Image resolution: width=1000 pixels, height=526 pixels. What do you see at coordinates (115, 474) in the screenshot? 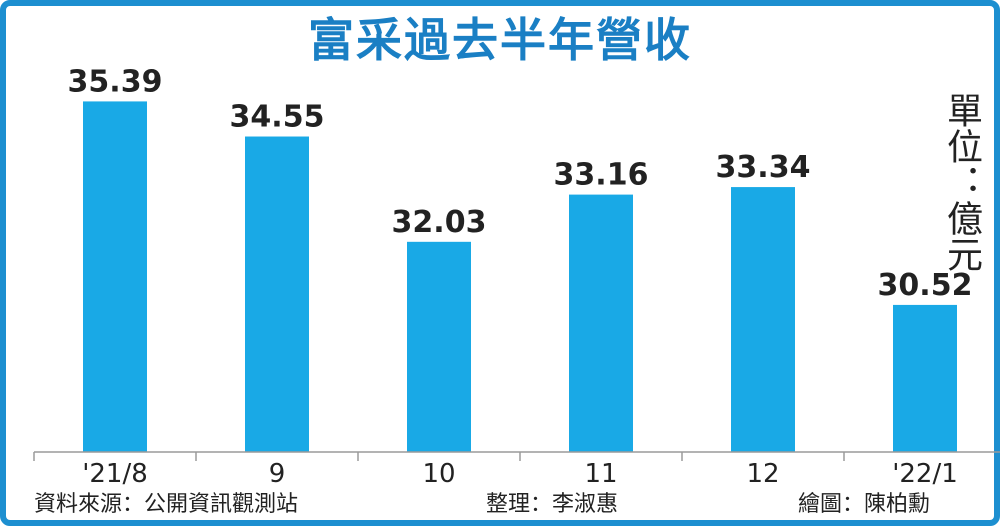
I see `x-tick-label-0: '21/8` at bounding box center [115, 474].